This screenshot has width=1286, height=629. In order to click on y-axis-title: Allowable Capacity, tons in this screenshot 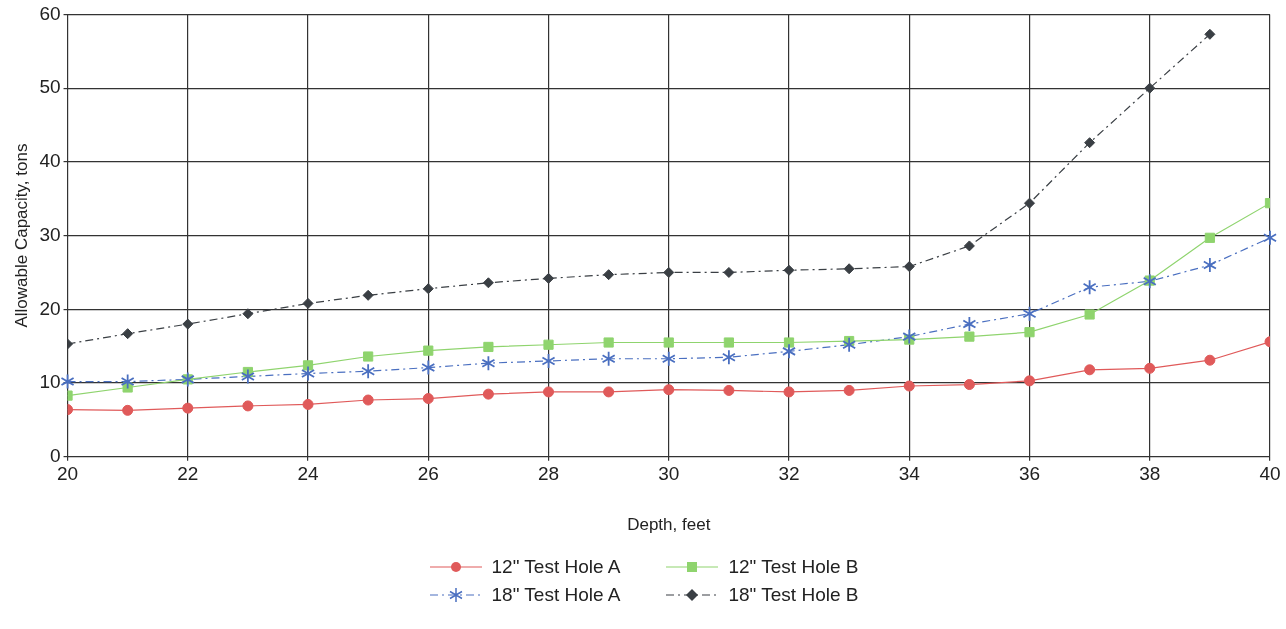, I will do `click(21, 235)`.